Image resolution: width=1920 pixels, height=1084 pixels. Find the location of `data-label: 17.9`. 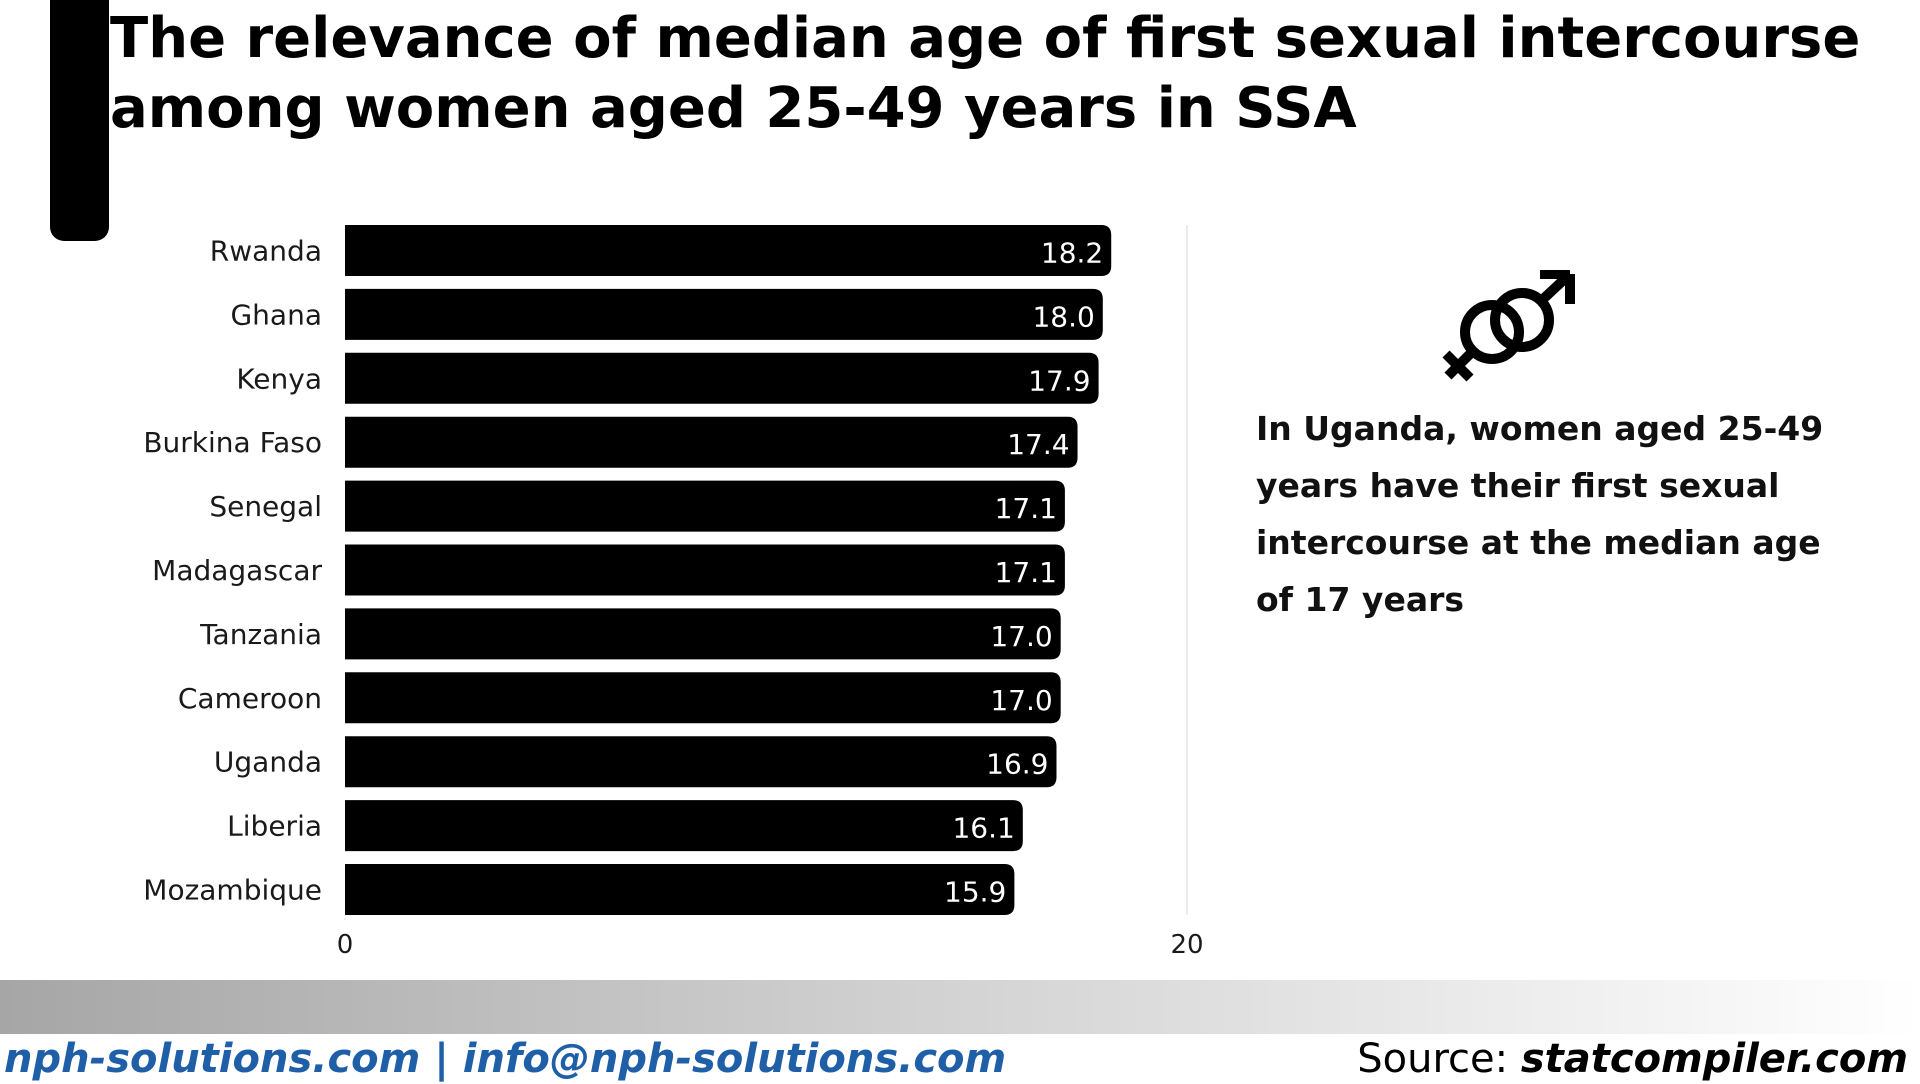

data-label: 17.9 is located at coordinates (1059, 380).